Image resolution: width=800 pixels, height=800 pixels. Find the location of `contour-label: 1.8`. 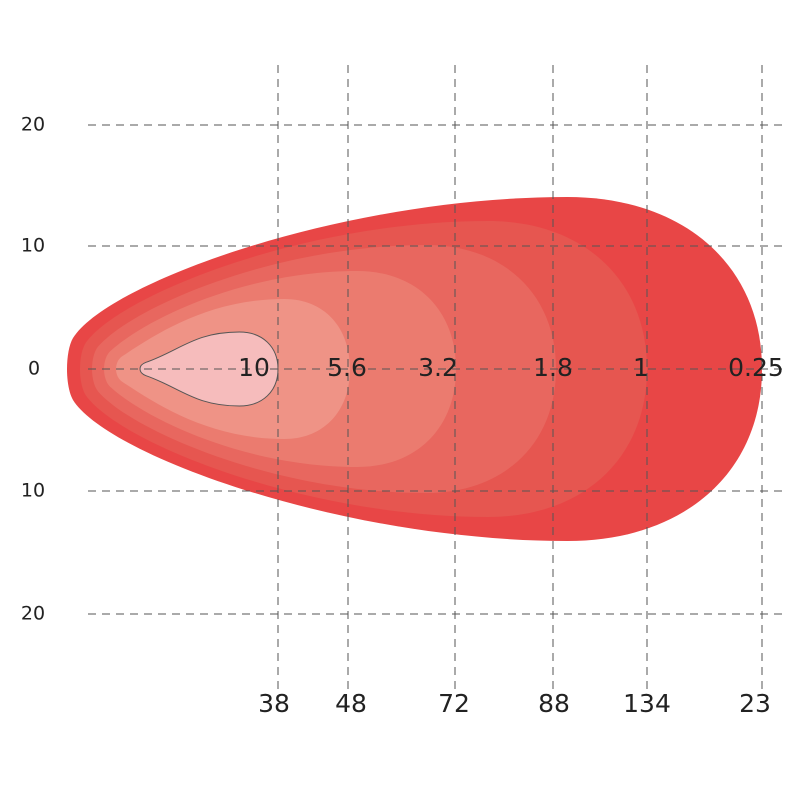

contour-label: 1.8 is located at coordinates (553, 367).